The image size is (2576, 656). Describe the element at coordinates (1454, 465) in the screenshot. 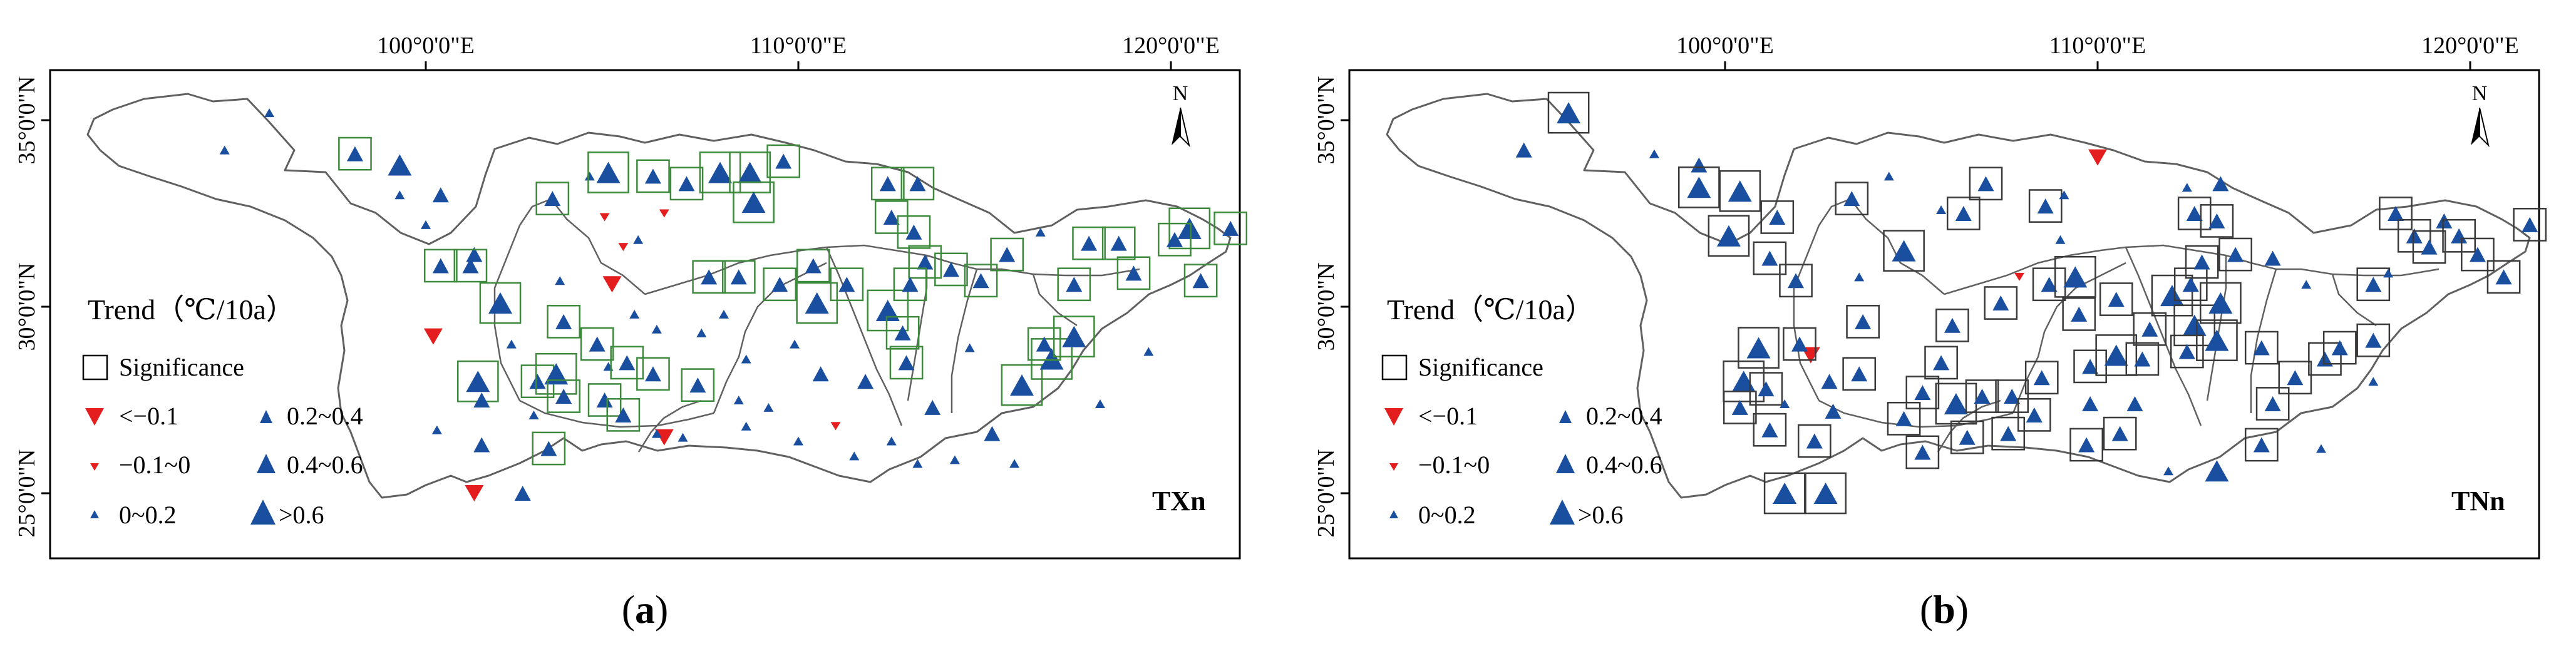

I see `legend-class-neg01-0: −0.1~0` at that location.